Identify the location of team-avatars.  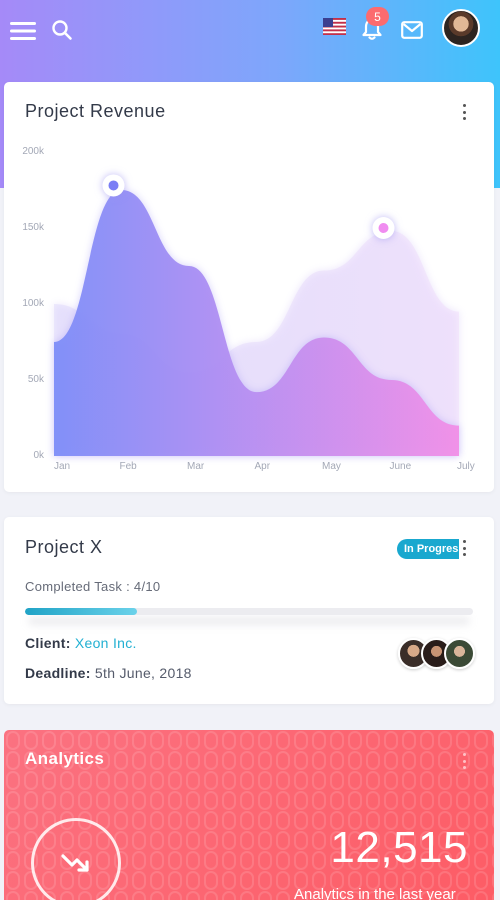
(438, 654).